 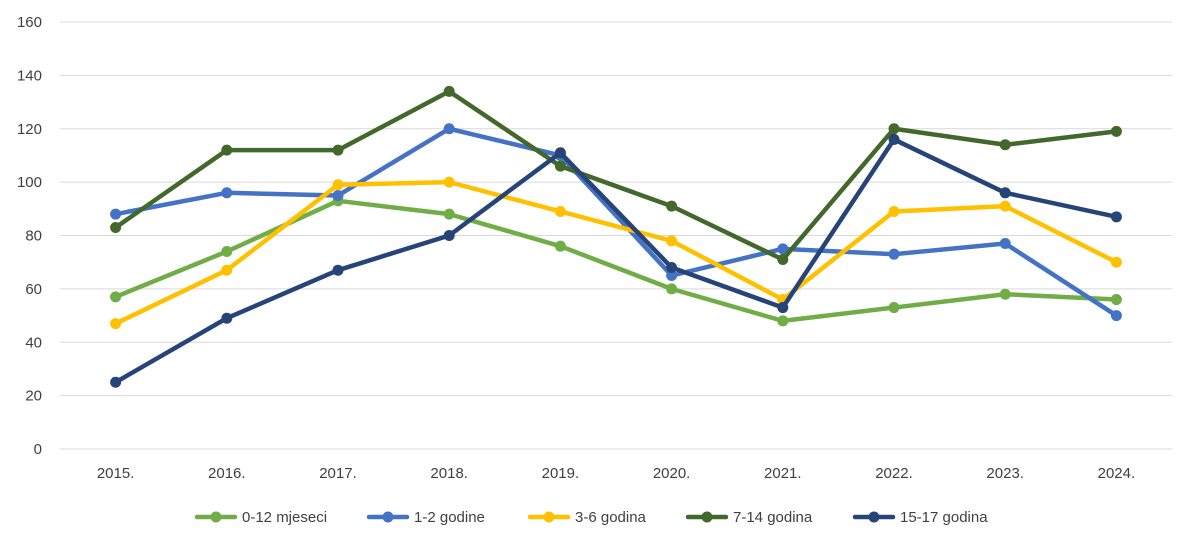 What do you see at coordinates (449, 473) in the screenshot?
I see `x-tick-label: 2018.` at bounding box center [449, 473].